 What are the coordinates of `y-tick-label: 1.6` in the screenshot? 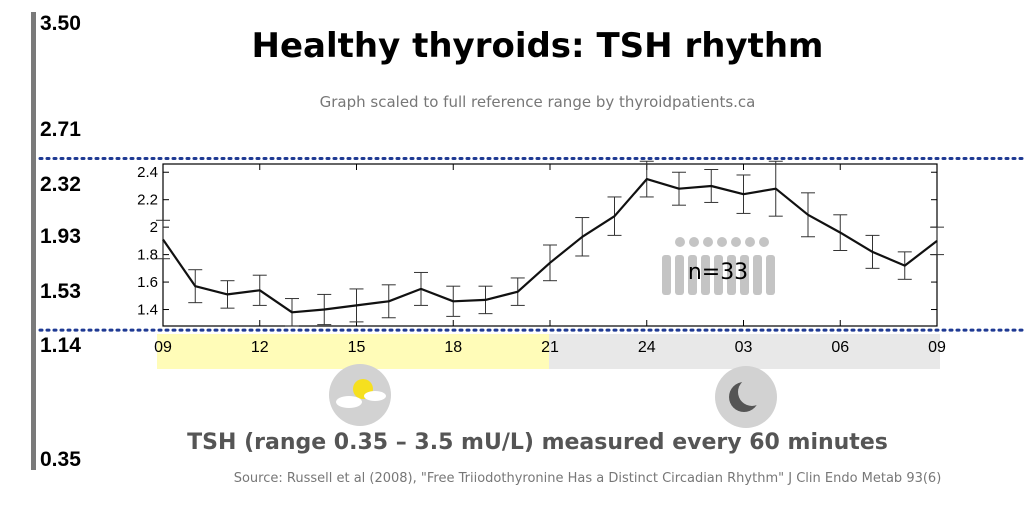 It's located at (147, 282).